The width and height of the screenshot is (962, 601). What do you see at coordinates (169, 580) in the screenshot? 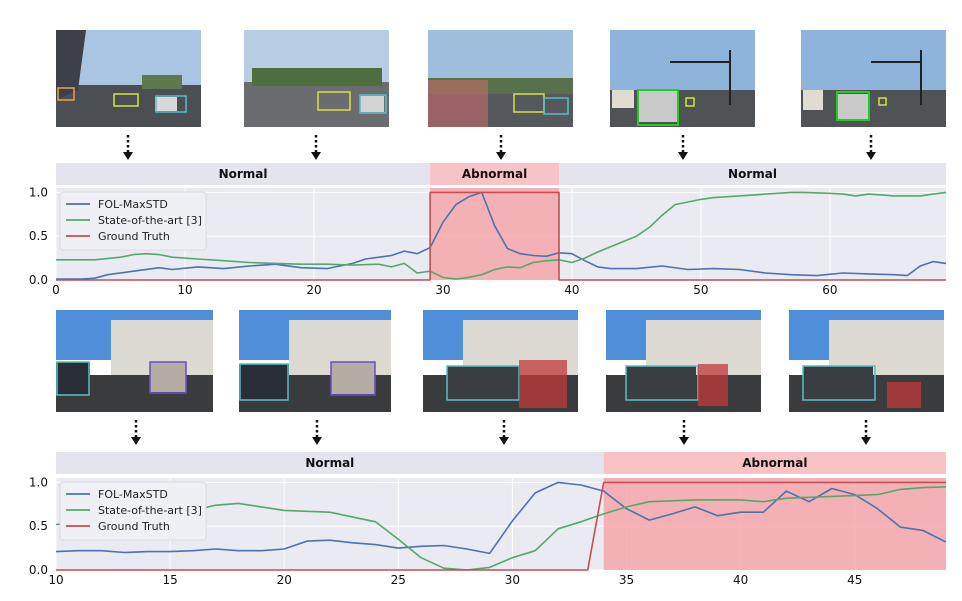
I see `x-tick-label: 15` at bounding box center [169, 580].